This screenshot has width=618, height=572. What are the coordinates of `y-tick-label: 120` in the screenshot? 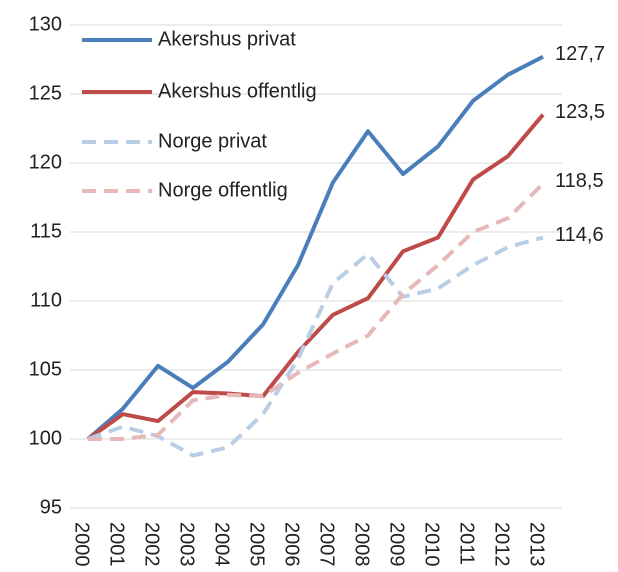 It's located at (45, 162).